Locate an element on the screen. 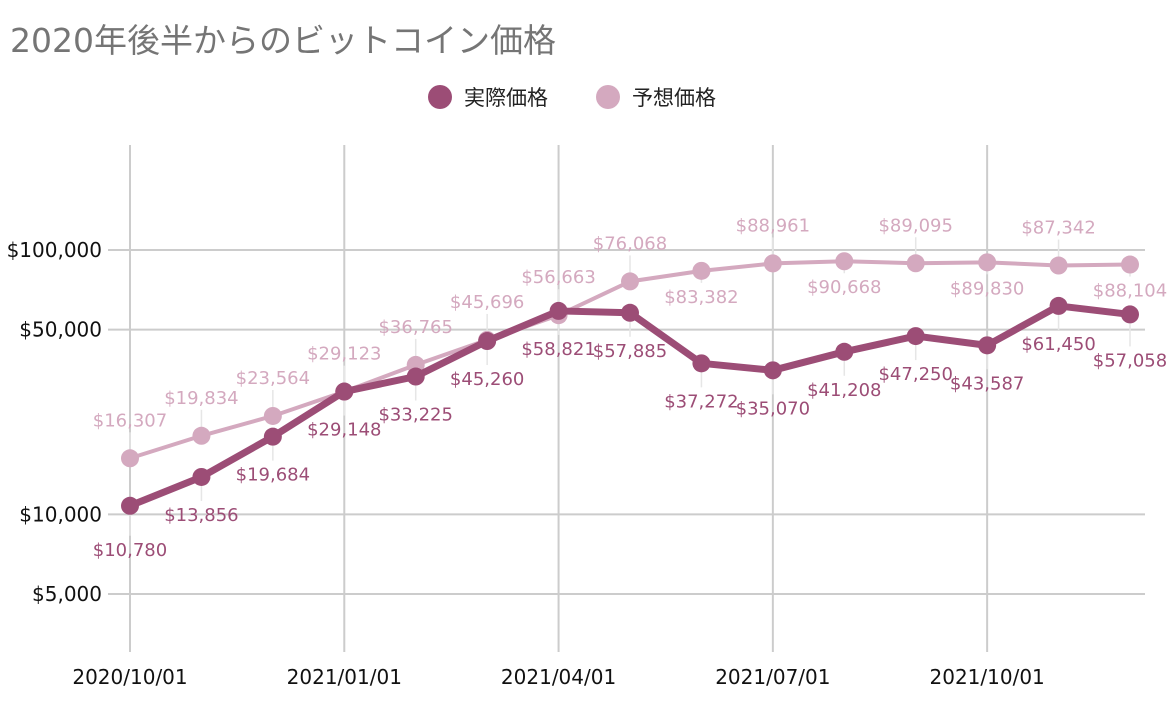 The image size is (1172, 706). forecast-price-label: $89,830 is located at coordinates (987, 288).